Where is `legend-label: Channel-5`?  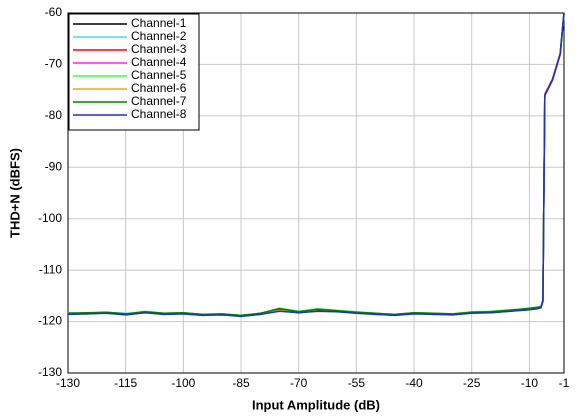
legend-label: Channel-5 is located at coordinates (159, 75).